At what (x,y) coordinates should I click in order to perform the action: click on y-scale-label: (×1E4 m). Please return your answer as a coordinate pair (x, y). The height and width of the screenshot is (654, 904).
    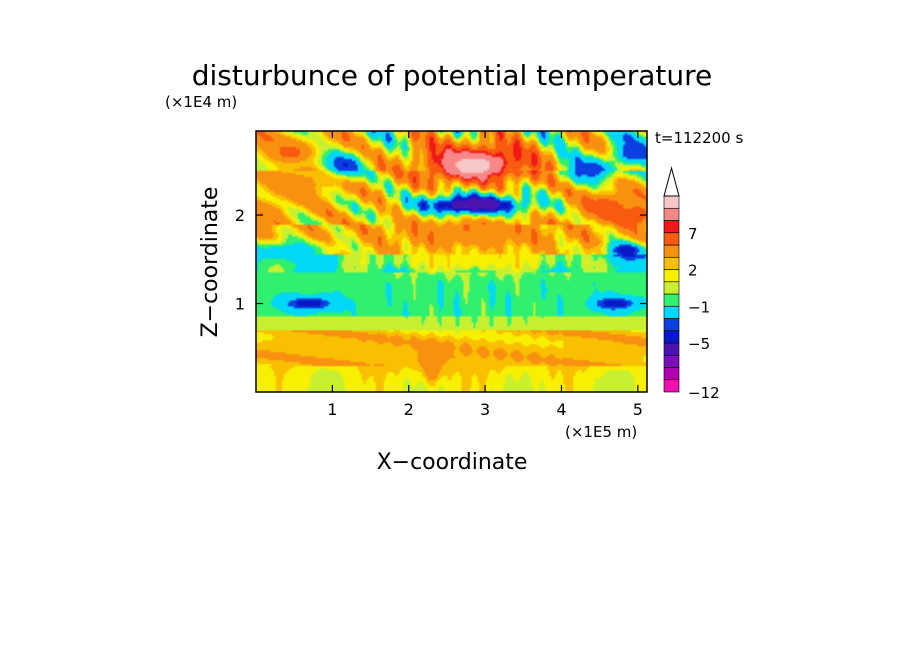
    Looking at the image, I should click on (201, 102).